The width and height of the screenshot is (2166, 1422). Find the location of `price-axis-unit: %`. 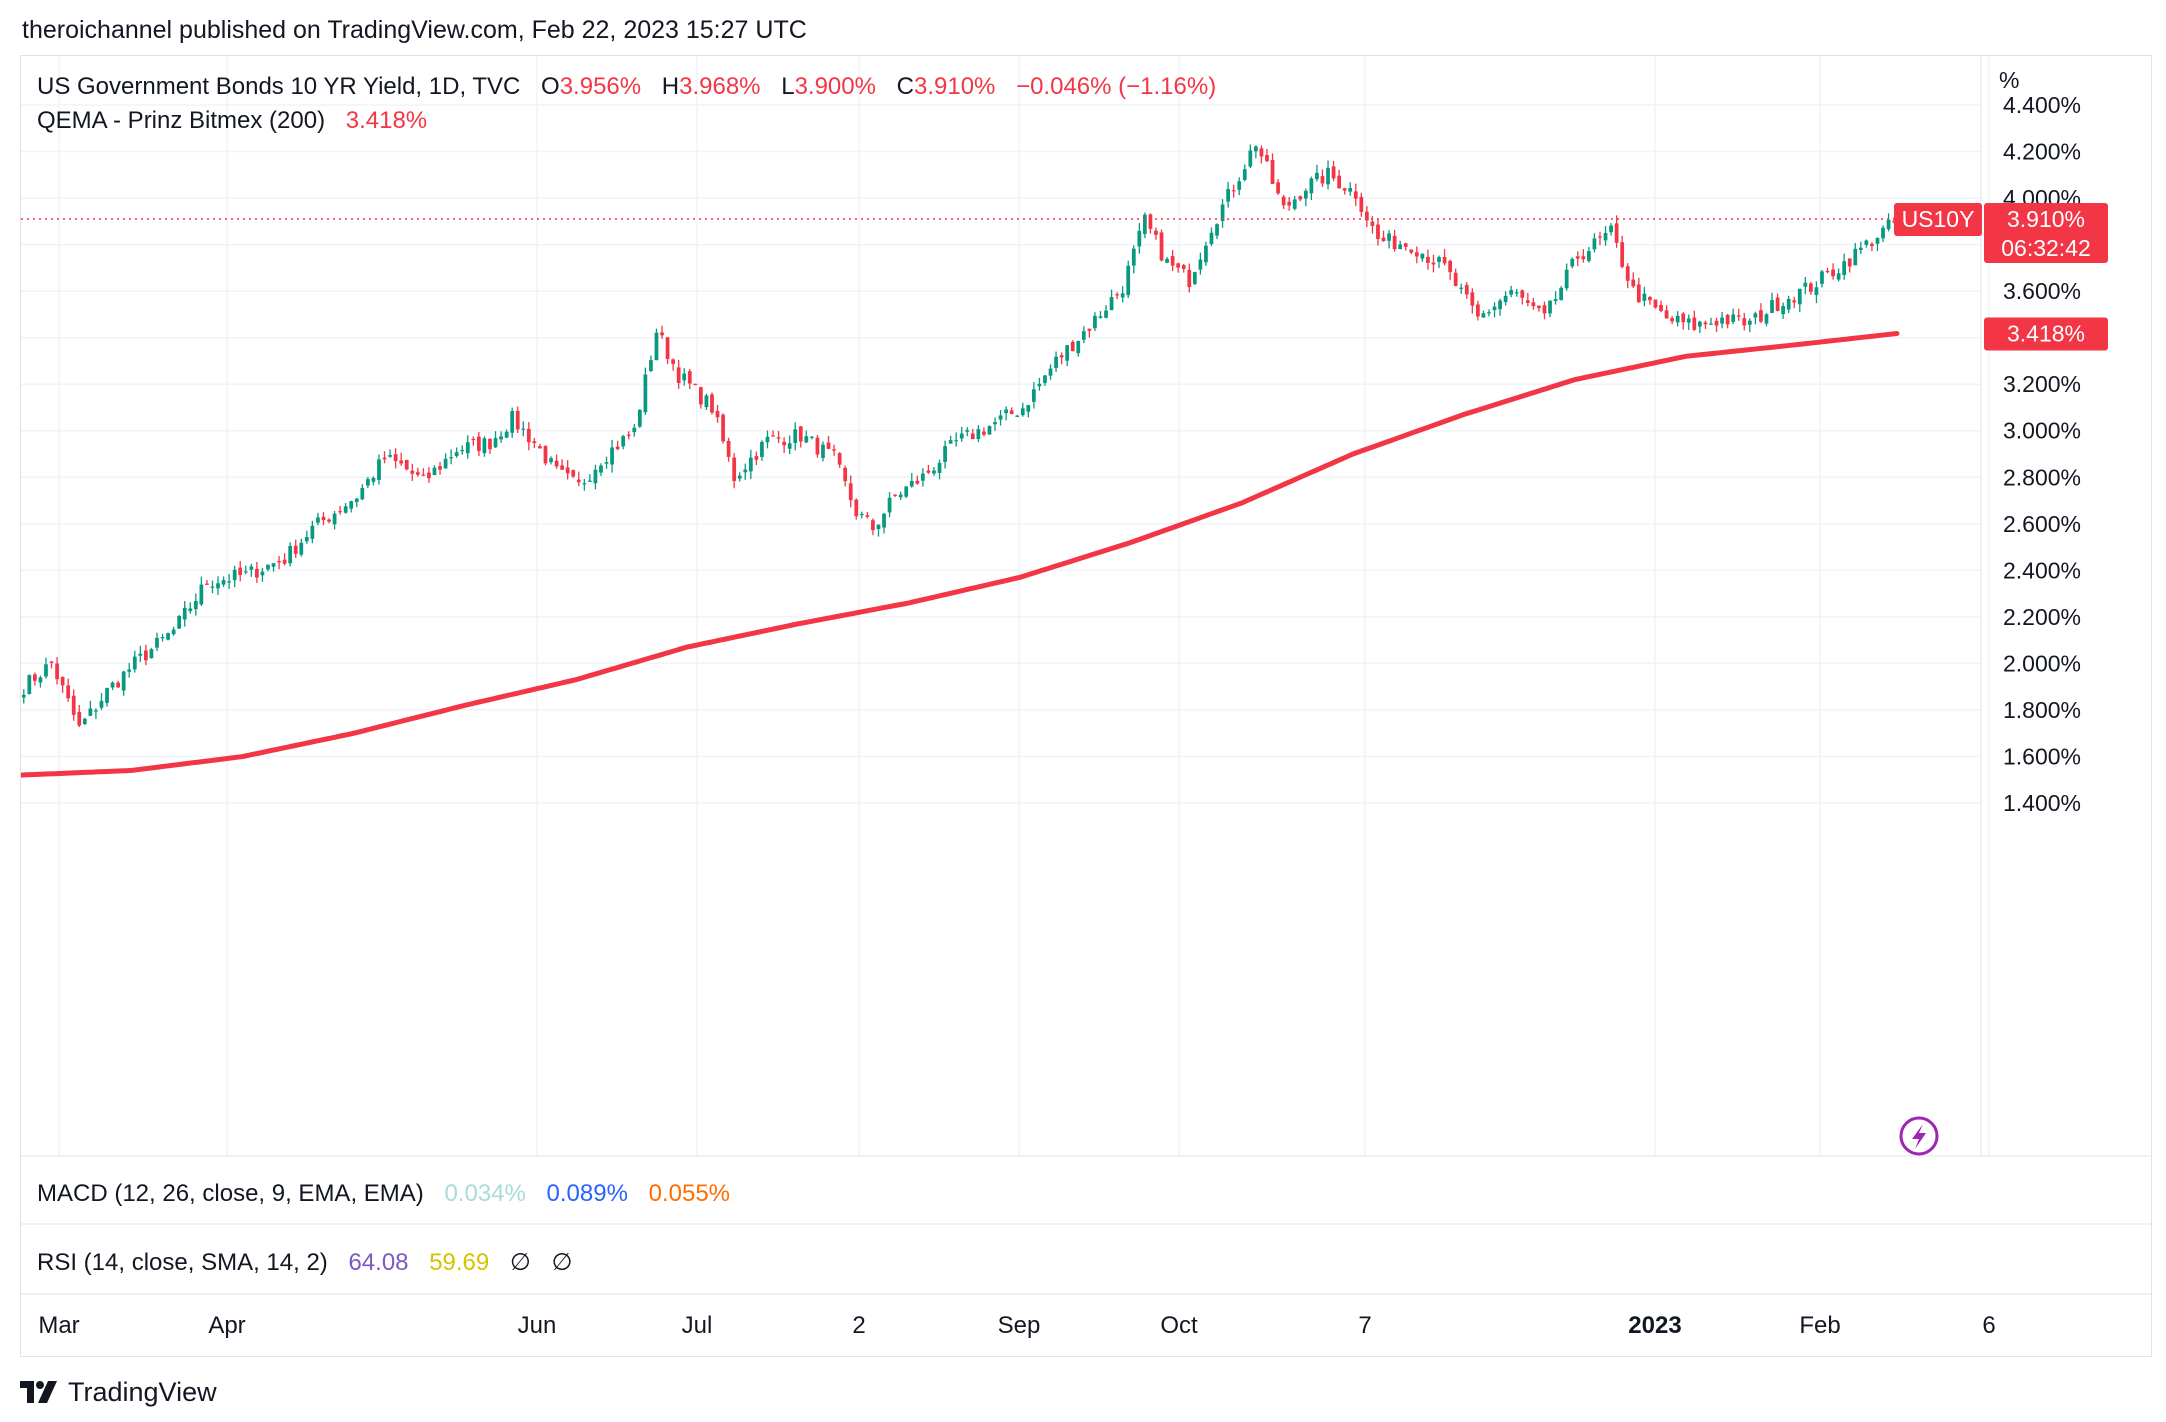

price-axis-unit: % is located at coordinates (2009, 80).